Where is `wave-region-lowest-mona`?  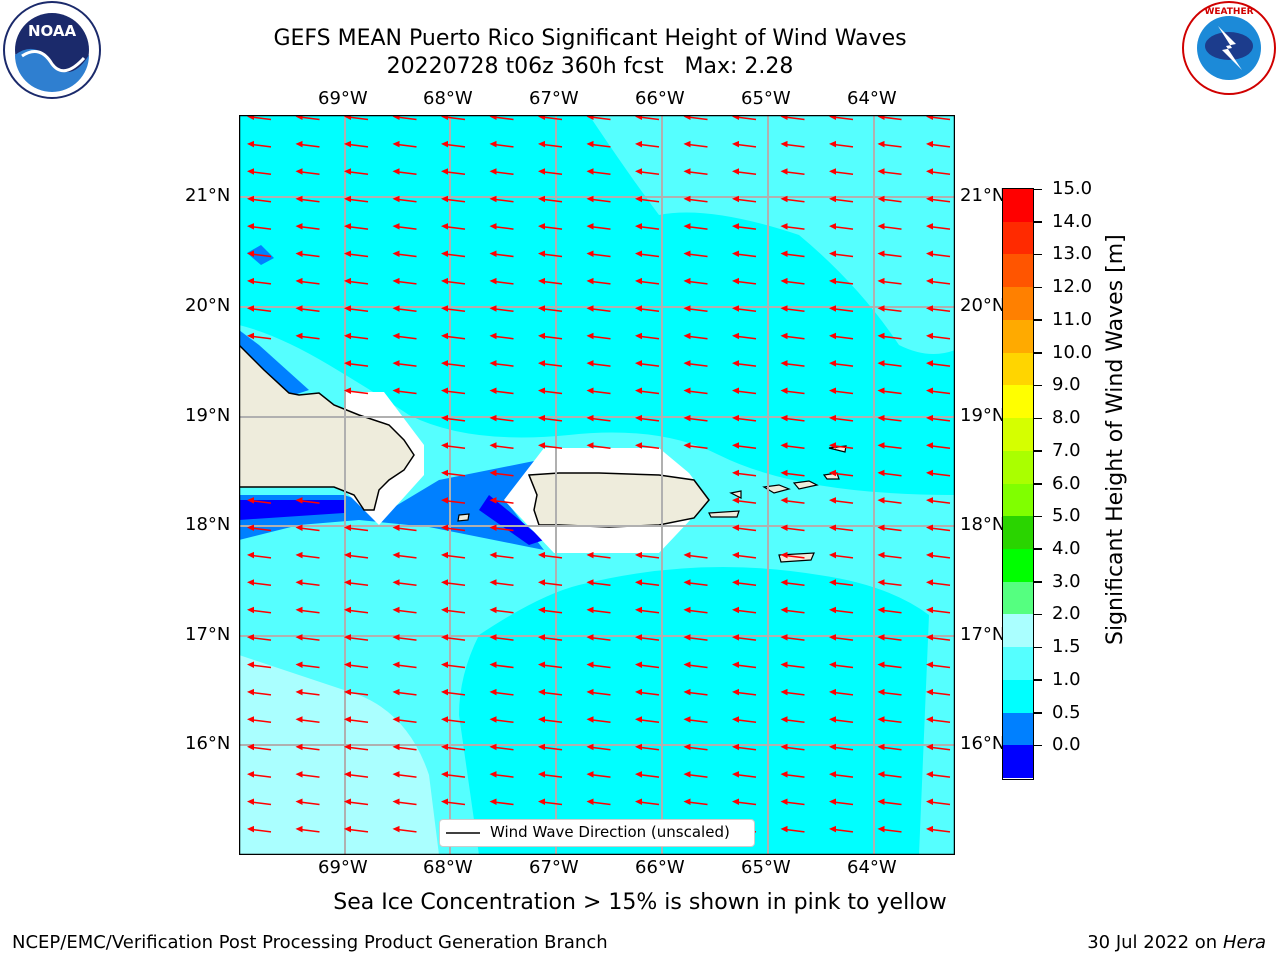 wave-region-lowest-mona is located at coordinates (511, 520).